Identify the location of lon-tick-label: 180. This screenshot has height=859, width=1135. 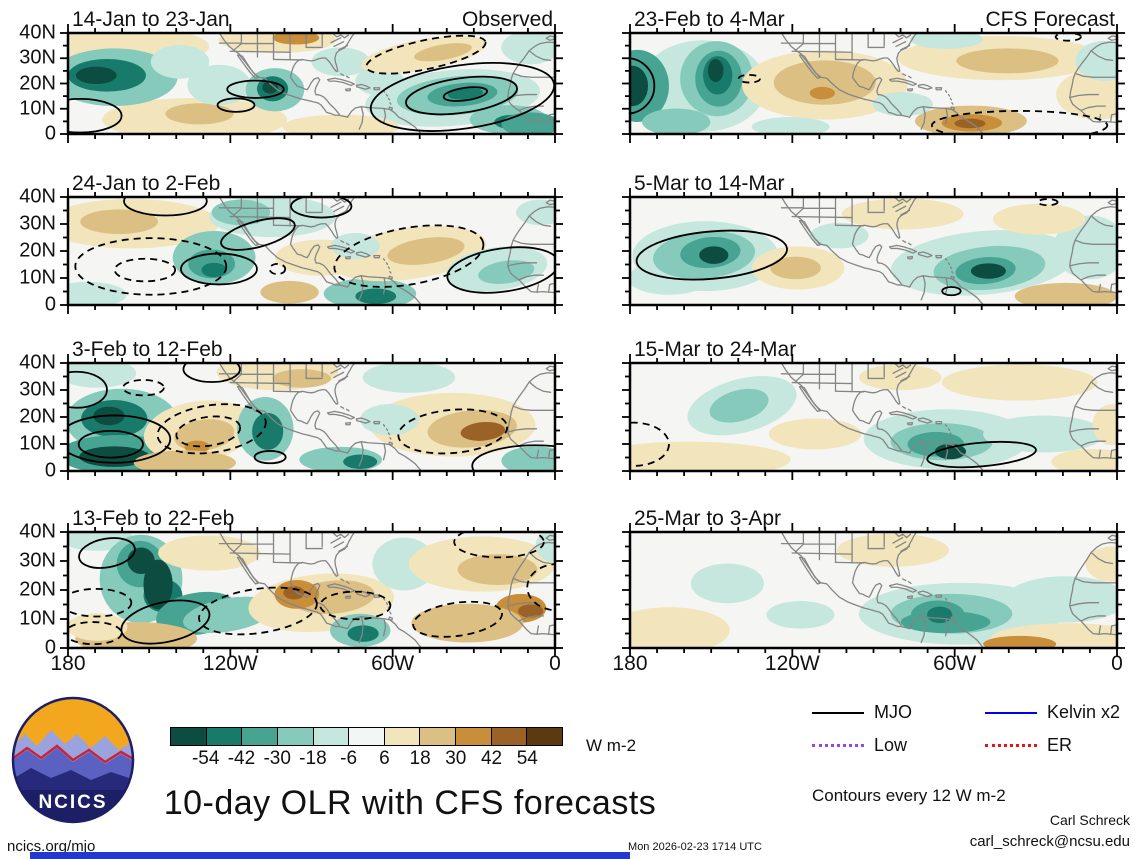
(68, 663).